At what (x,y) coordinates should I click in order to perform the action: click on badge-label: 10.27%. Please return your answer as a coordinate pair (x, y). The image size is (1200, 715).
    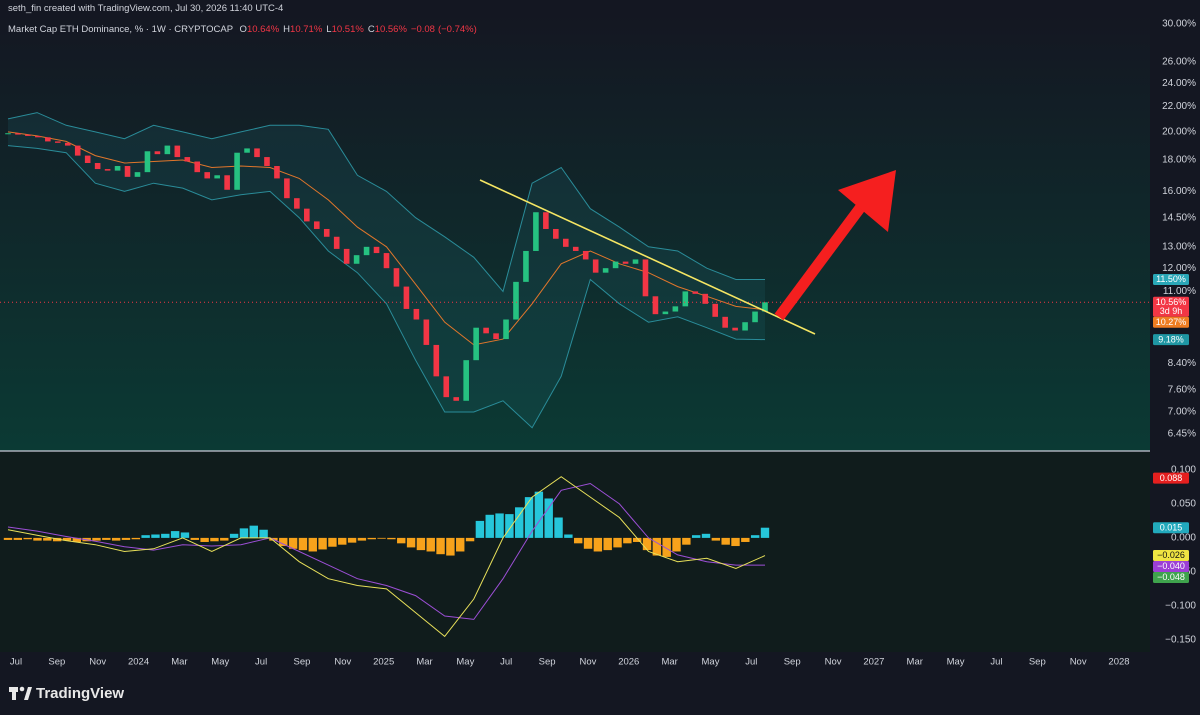
    Looking at the image, I should click on (1171, 322).